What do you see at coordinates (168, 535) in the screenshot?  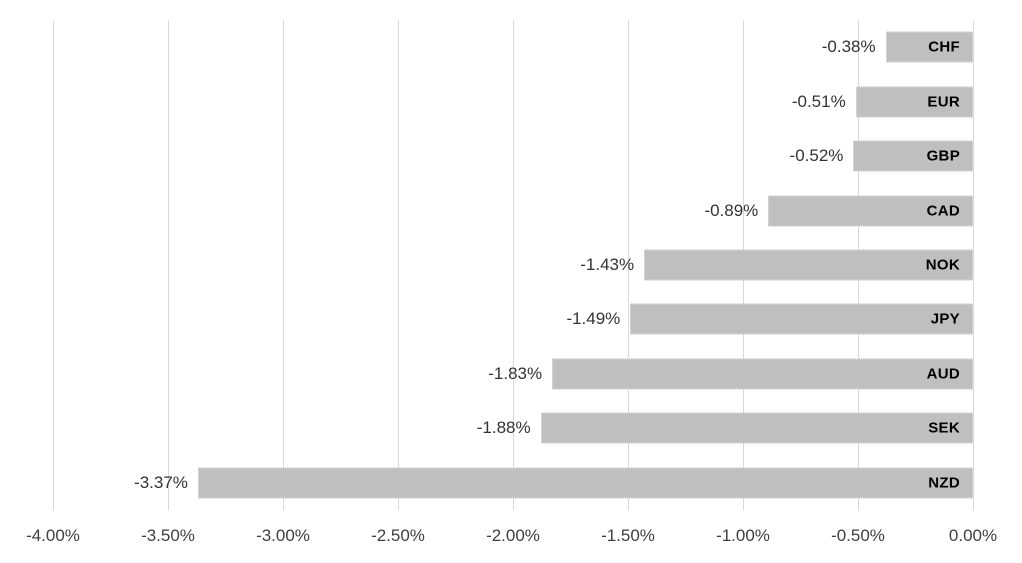 I see `x-tick-label: -3.50%` at bounding box center [168, 535].